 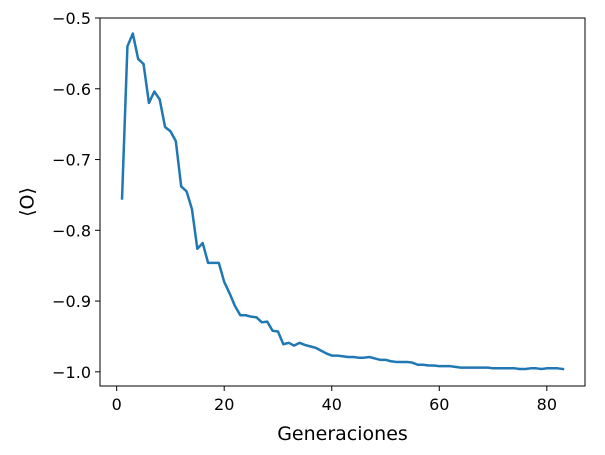 What do you see at coordinates (439, 404) in the screenshot?
I see `x-tick-label: 60` at bounding box center [439, 404].